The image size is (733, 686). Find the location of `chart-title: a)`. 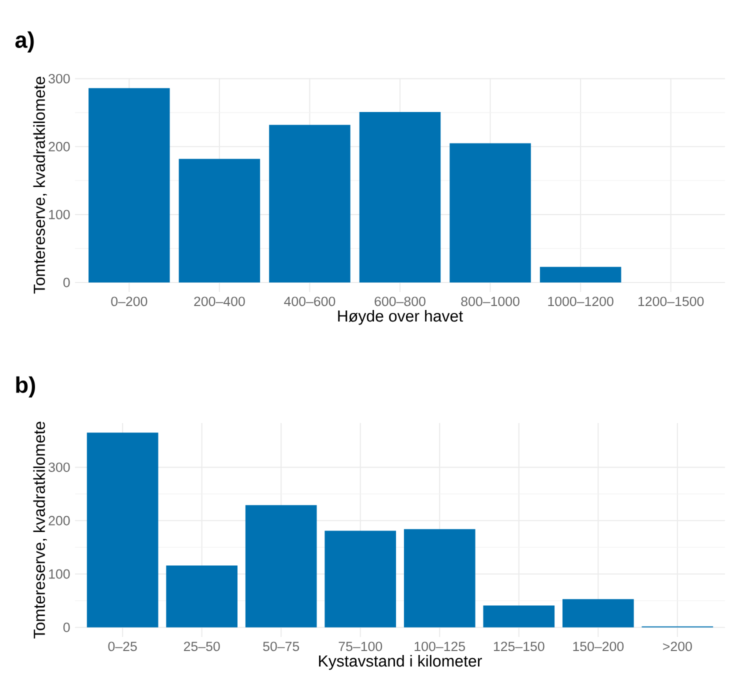

chart-title: a) is located at coordinates (24, 41).